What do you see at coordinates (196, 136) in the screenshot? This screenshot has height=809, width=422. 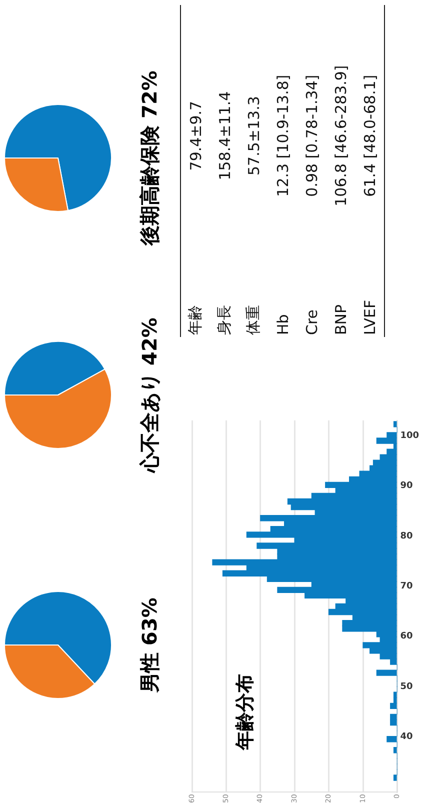 I see `text: 79.4±9.7` at bounding box center [196, 136].